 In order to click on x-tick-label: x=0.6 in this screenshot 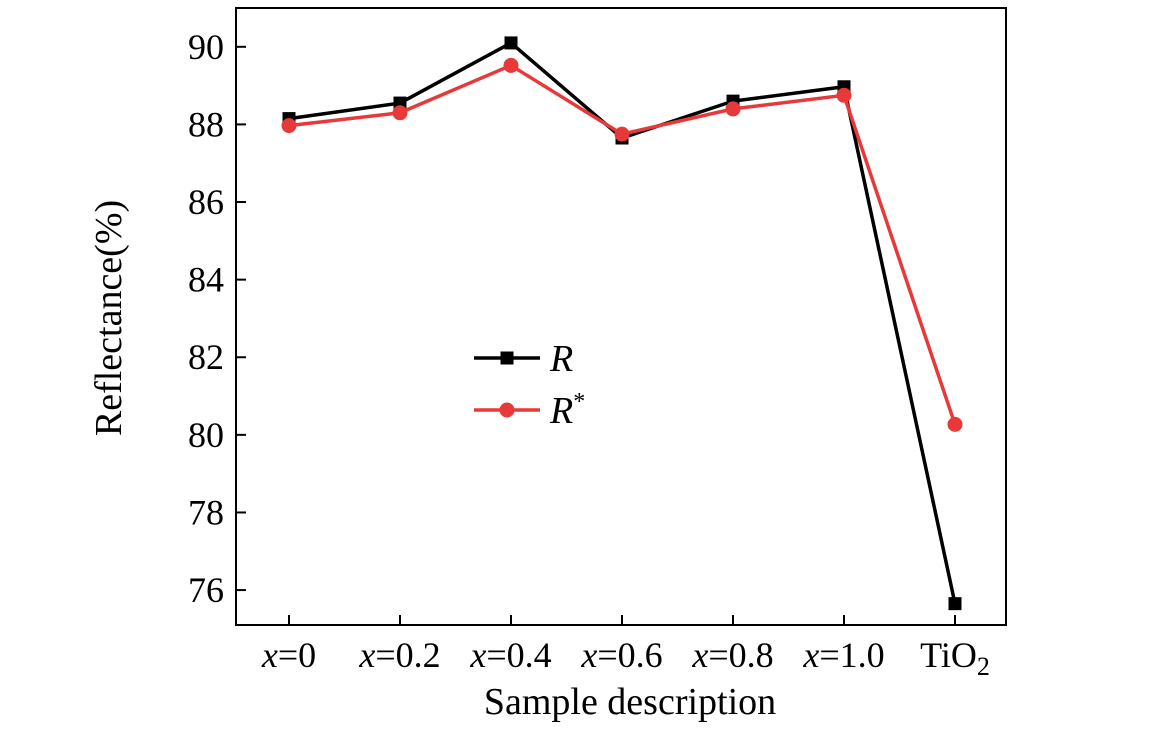, I will do `click(621, 655)`.